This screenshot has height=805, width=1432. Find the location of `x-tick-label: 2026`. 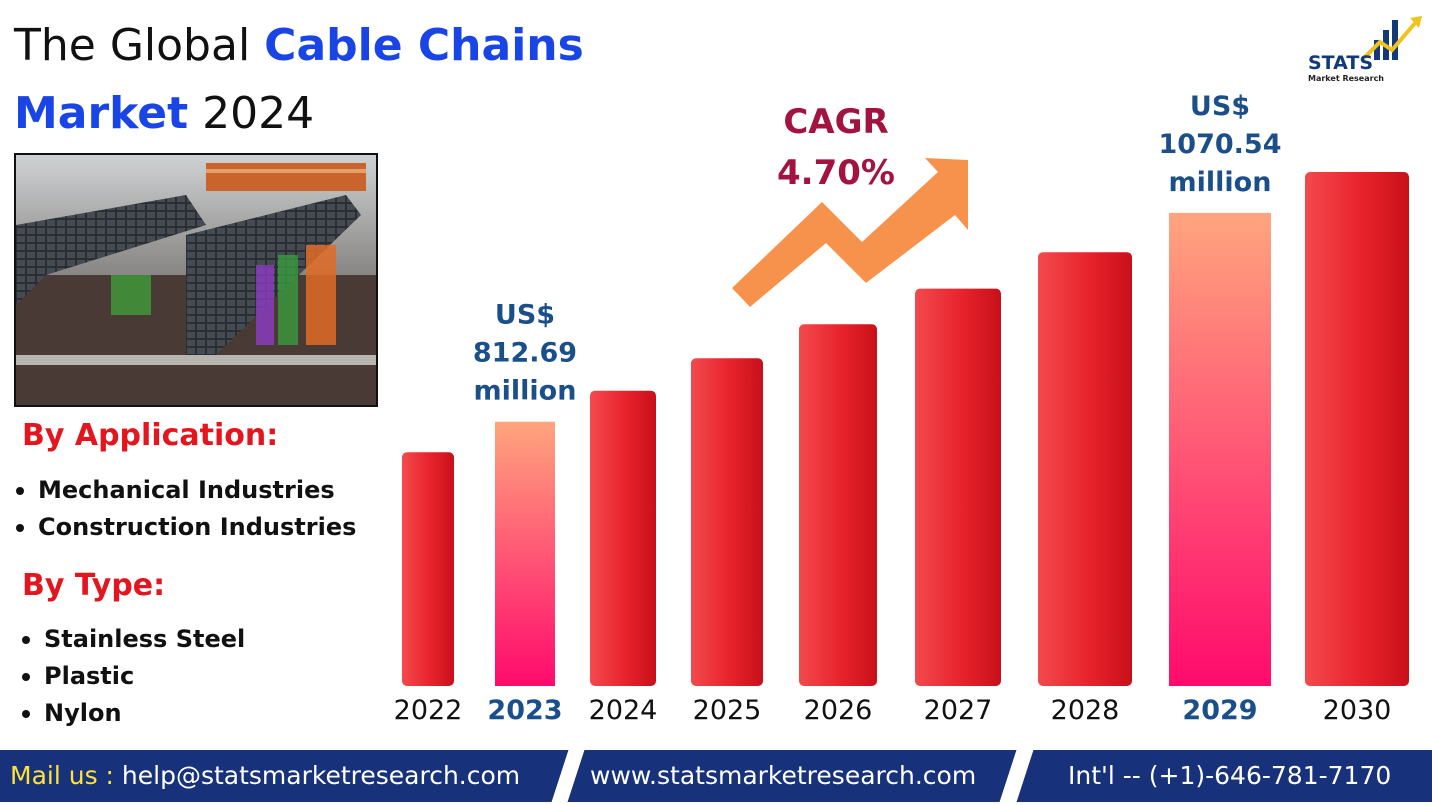

x-tick-label: 2026 is located at coordinates (838, 710).